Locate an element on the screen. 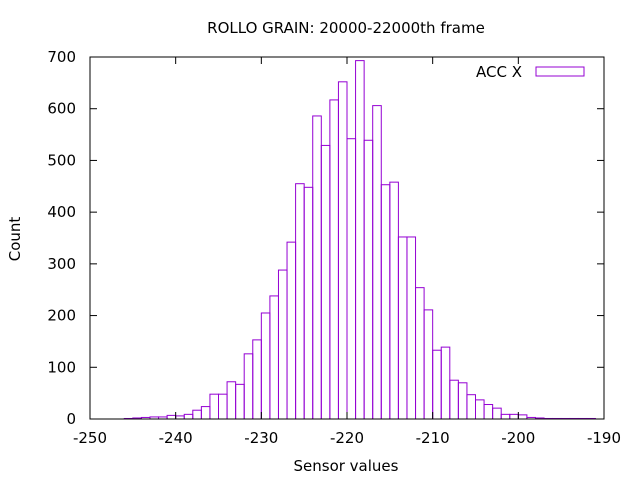  legend-swatch is located at coordinates (560, 71).